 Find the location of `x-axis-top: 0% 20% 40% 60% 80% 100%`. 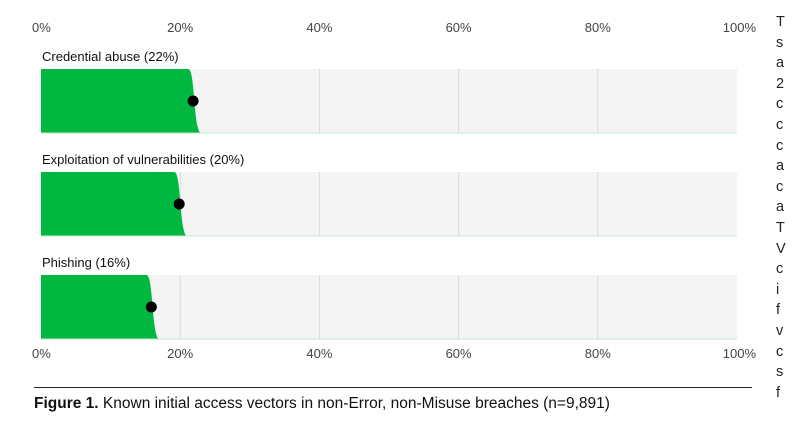

x-axis-top: 0% 20% 40% 60% 80% 100% is located at coordinates (394, 27).